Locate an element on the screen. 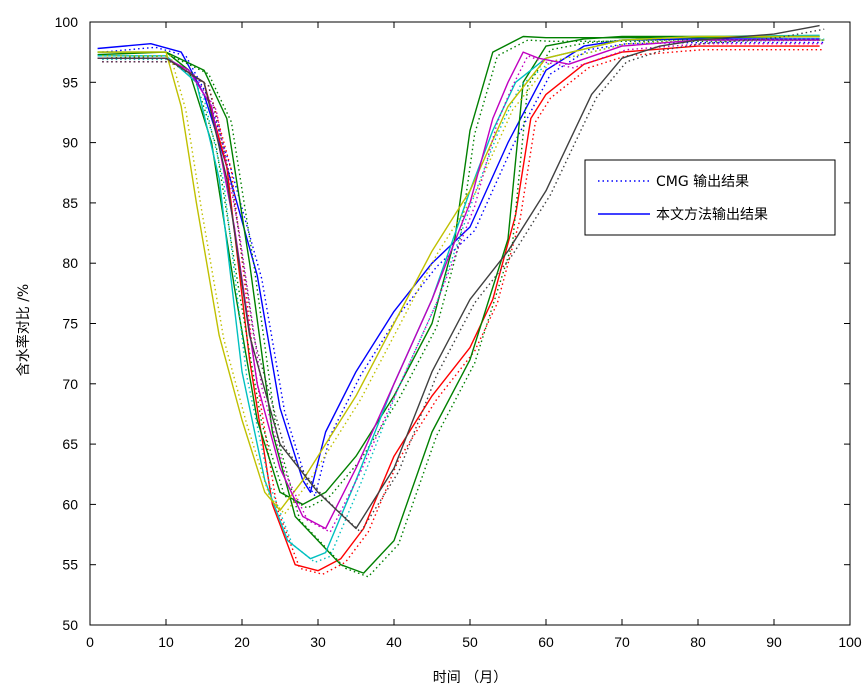  y-tick-label: 80 is located at coordinates (70, 263).